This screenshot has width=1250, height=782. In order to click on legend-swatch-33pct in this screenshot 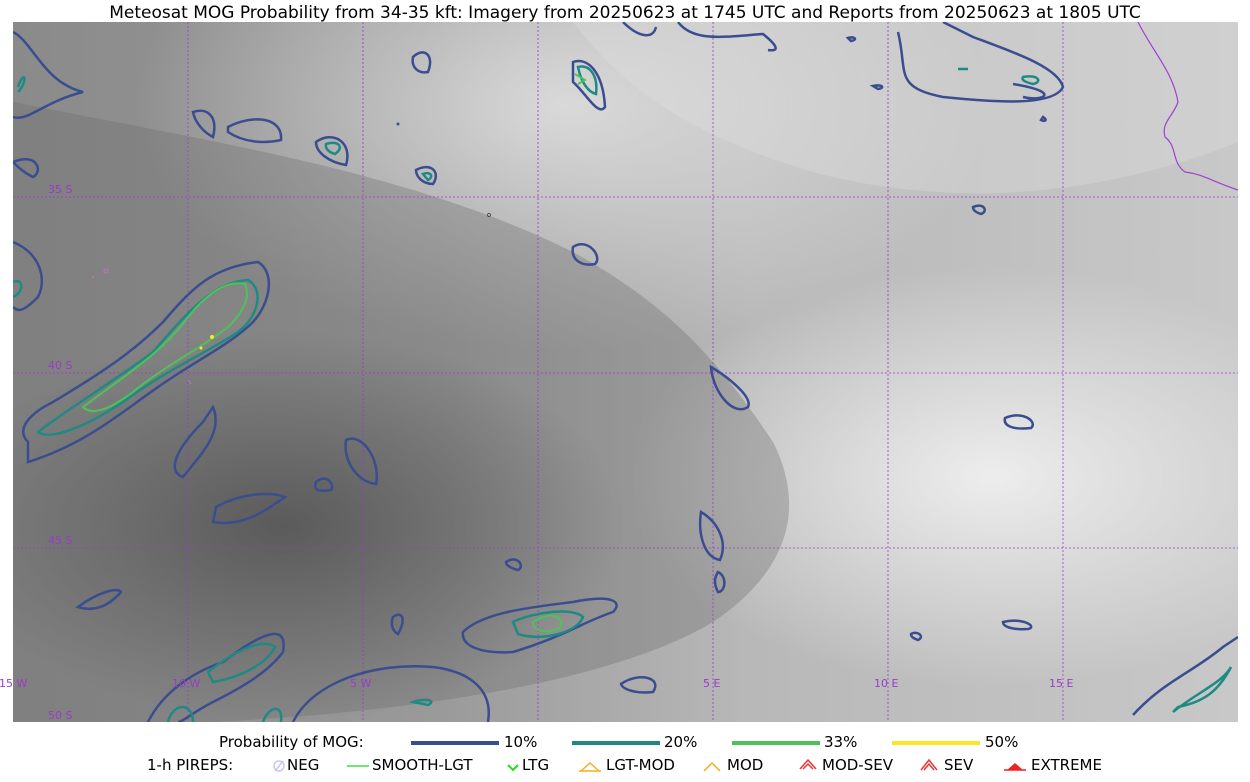, I will do `click(776, 743)`.